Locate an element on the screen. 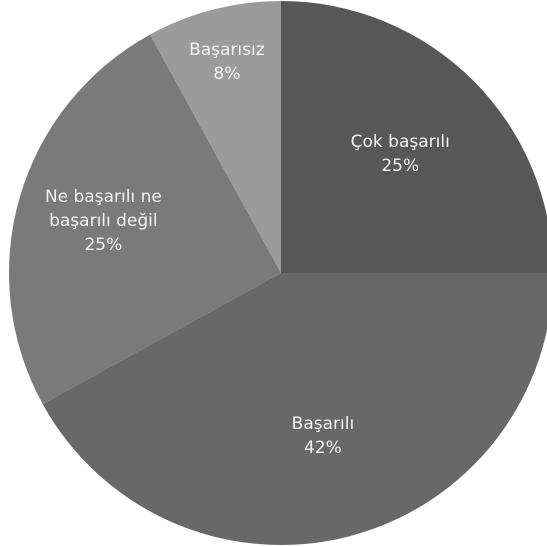 The height and width of the screenshot is (547, 547). category-label: Ne başarılı ne başarılı değil is located at coordinates (103, 209).